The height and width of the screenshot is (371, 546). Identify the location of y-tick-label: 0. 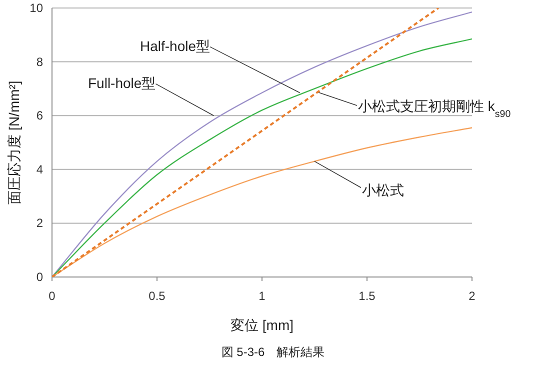
(40, 277).